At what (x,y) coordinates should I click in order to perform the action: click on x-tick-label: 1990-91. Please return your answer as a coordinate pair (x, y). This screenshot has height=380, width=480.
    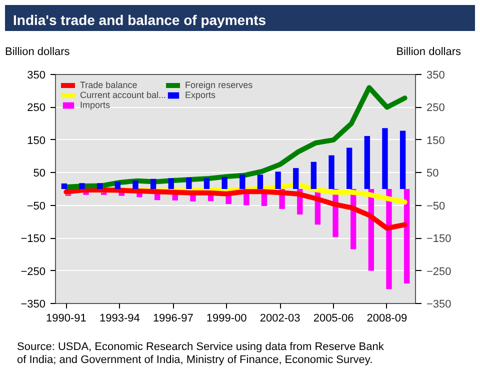
    Looking at the image, I should click on (66, 318).